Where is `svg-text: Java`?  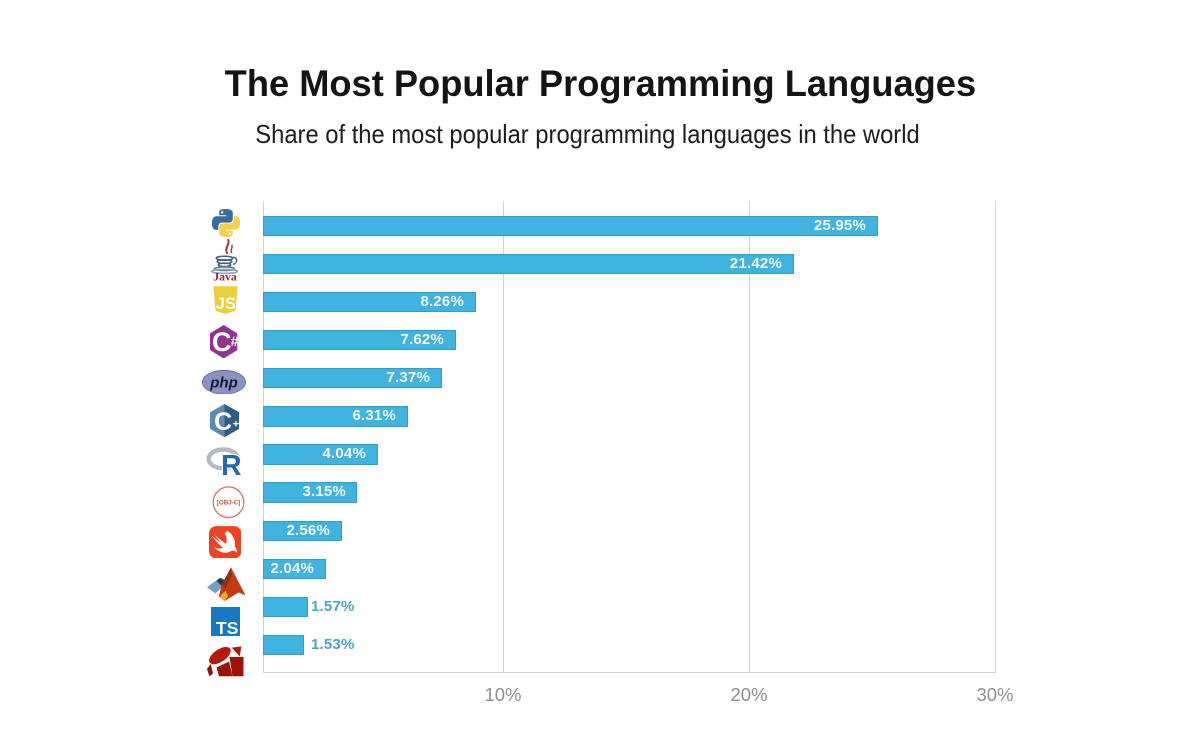 svg-text: Java is located at coordinates (225, 277).